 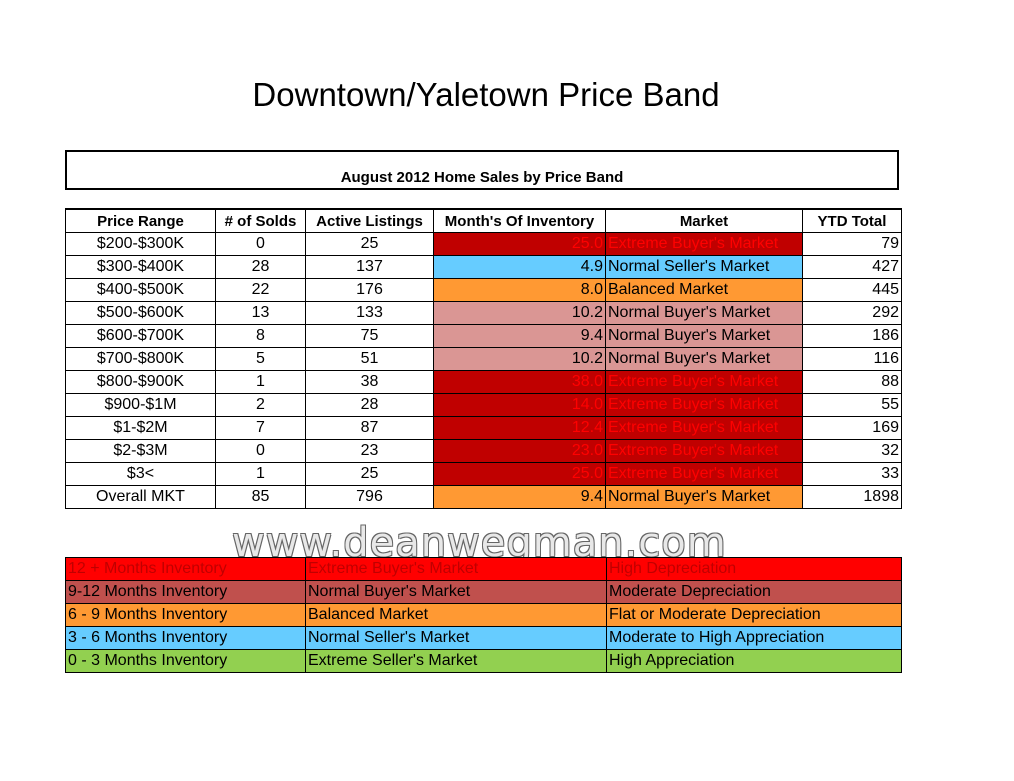 What do you see at coordinates (369, 220) in the screenshot?
I see `header-active-listings: Active Listings` at bounding box center [369, 220].